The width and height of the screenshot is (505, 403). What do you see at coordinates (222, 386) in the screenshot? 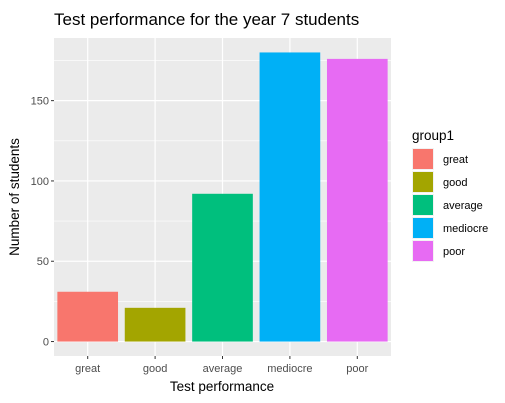
I see `x-axis-title: Test performance` at bounding box center [222, 386].